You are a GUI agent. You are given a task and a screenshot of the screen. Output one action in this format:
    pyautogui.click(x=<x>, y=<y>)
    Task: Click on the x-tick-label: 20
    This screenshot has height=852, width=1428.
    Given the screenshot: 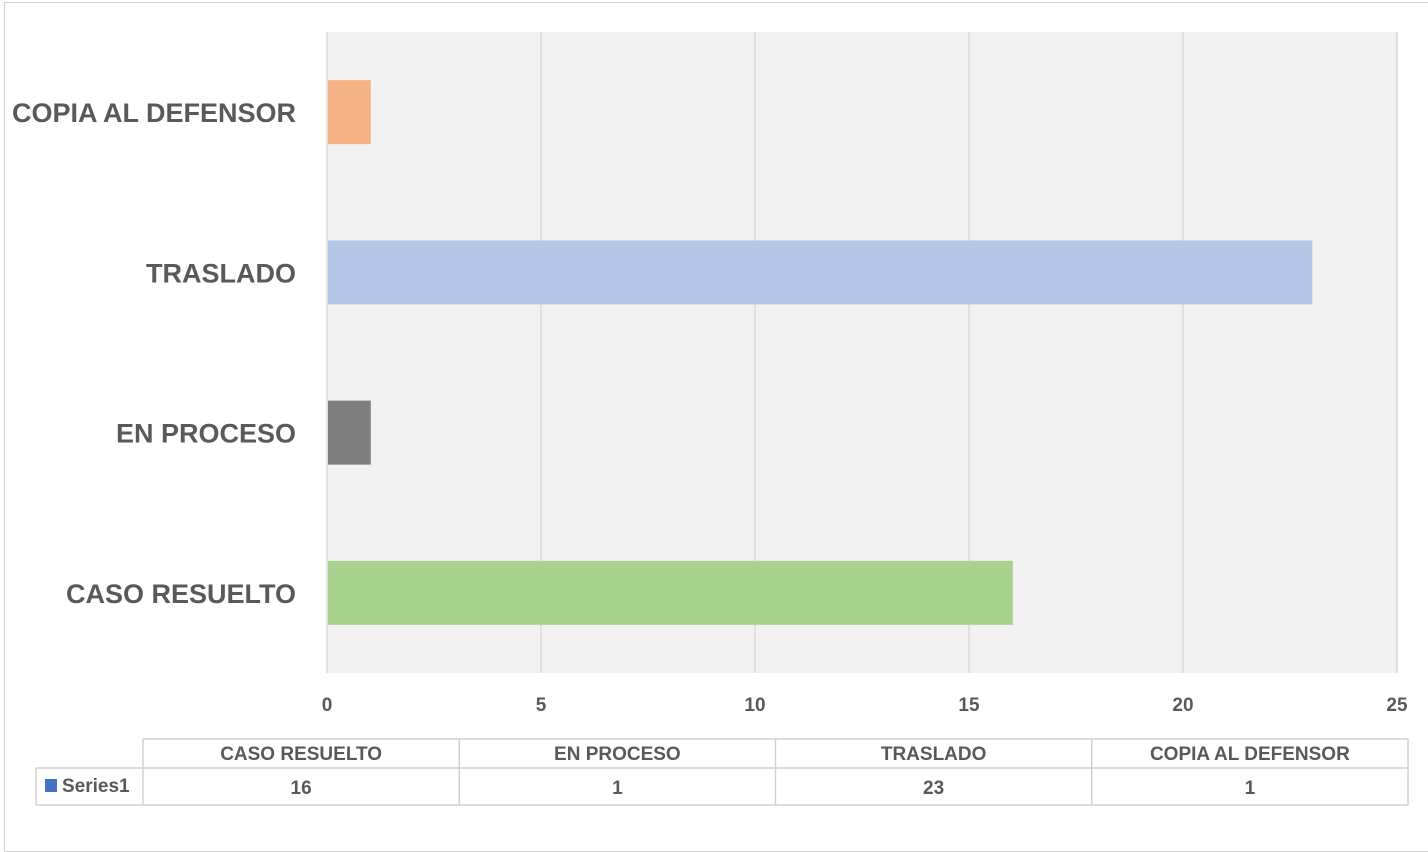 What is the action you would take?
    pyautogui.click(x=1182, y=705)
    